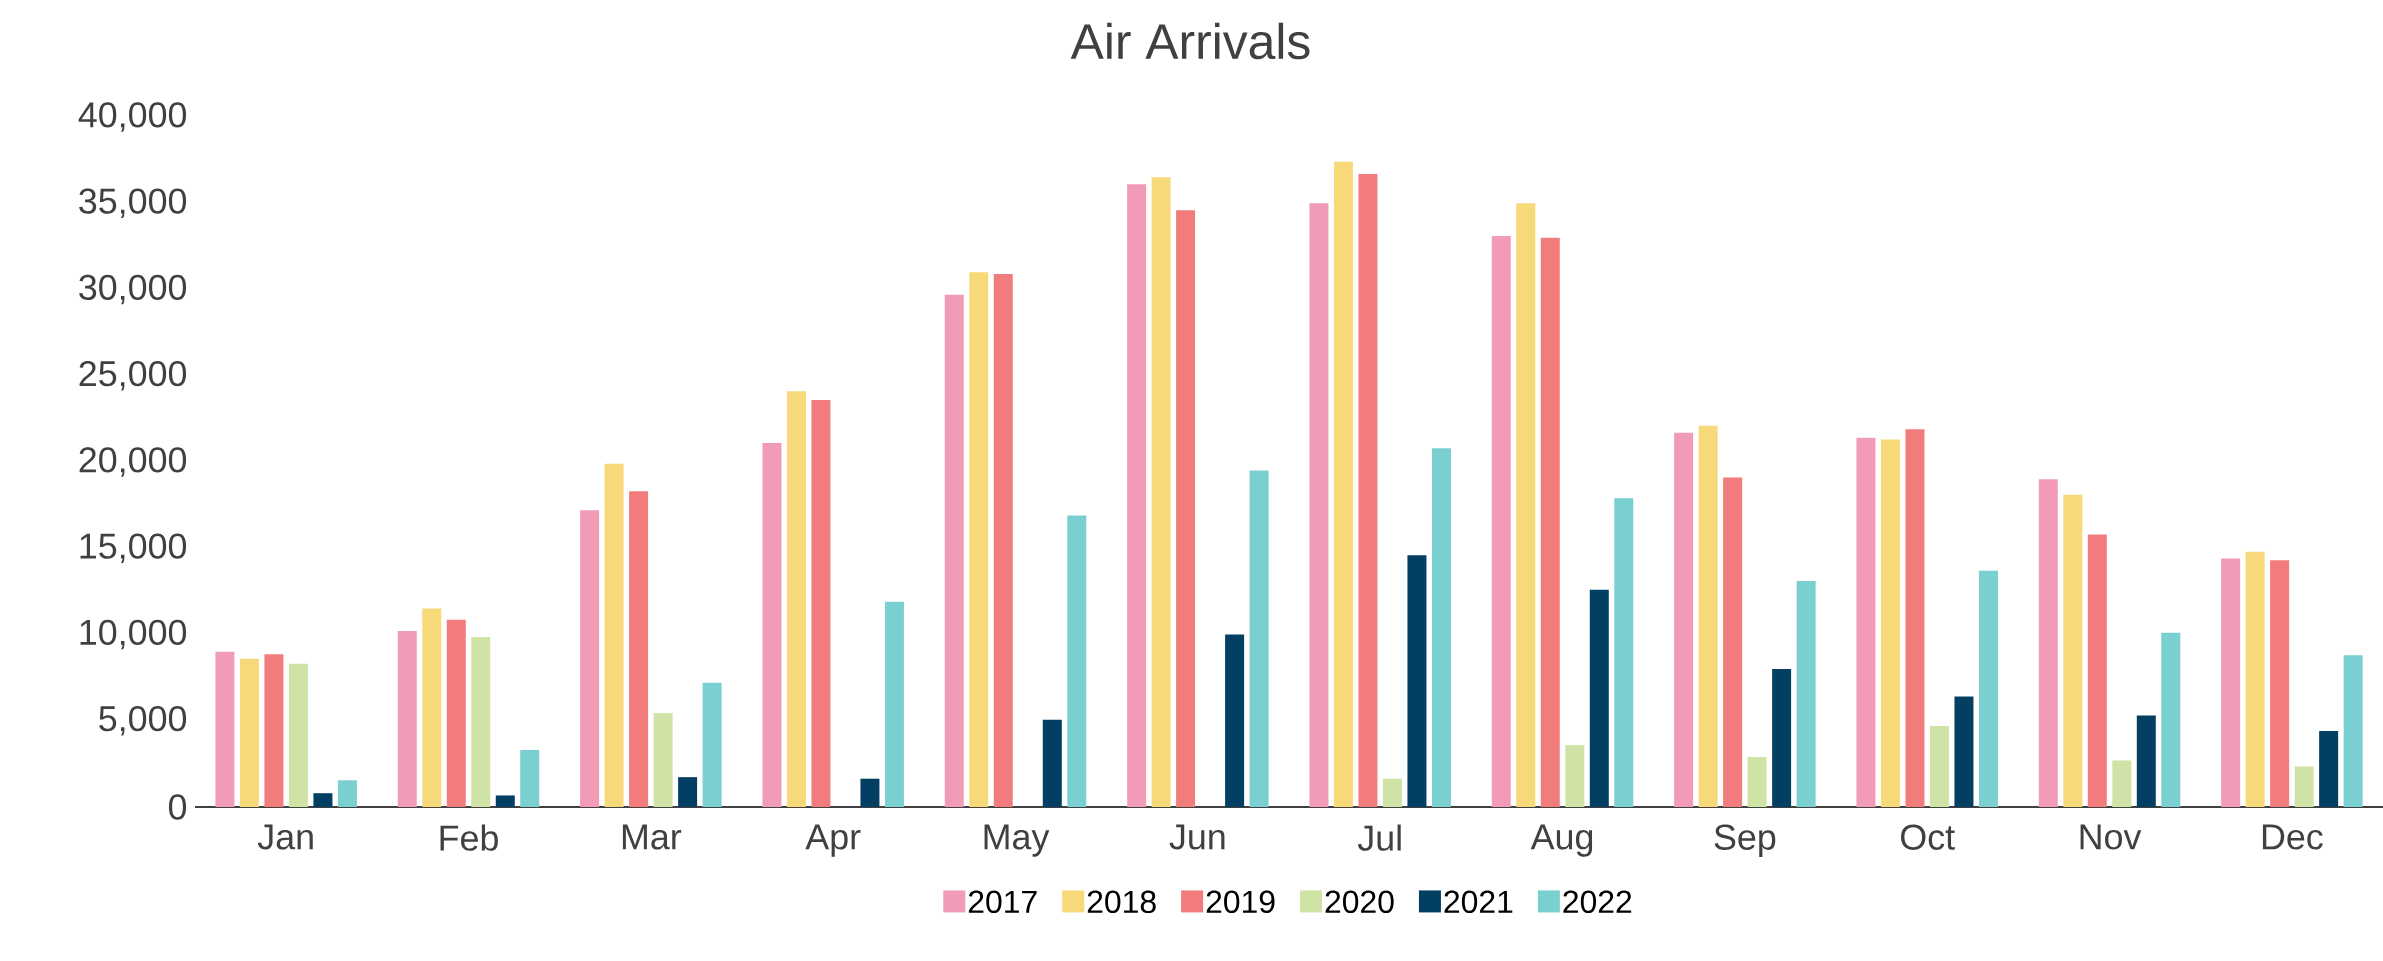 The width and height of the screenshot is (2383, 961). I want to click on x-tick-label: Oct, so click(1928, 837).